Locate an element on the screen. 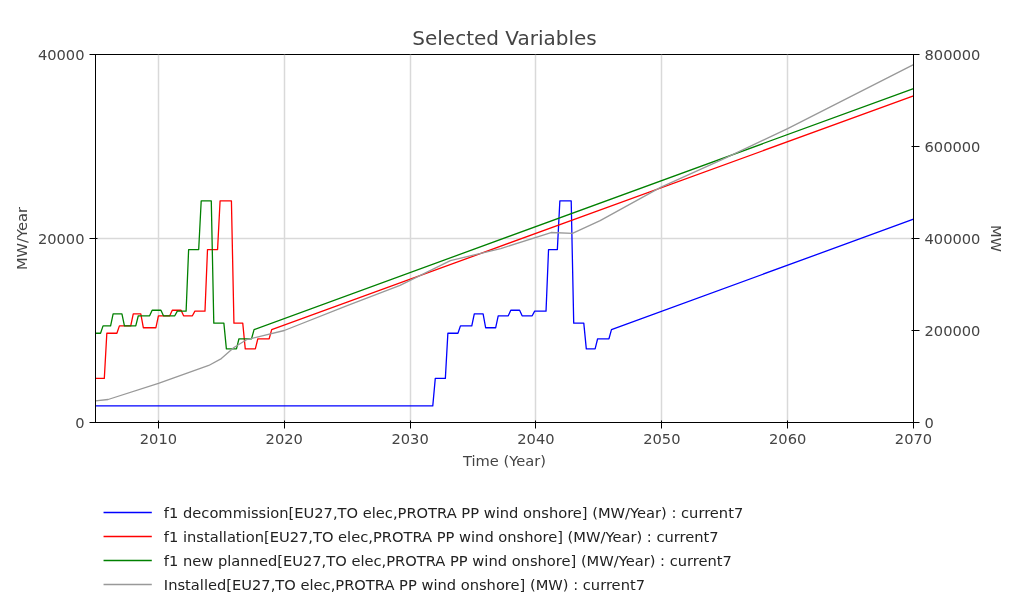 The image size is (1017, 604). y-tick-label: 20000 is located at coordinates (61, 238).